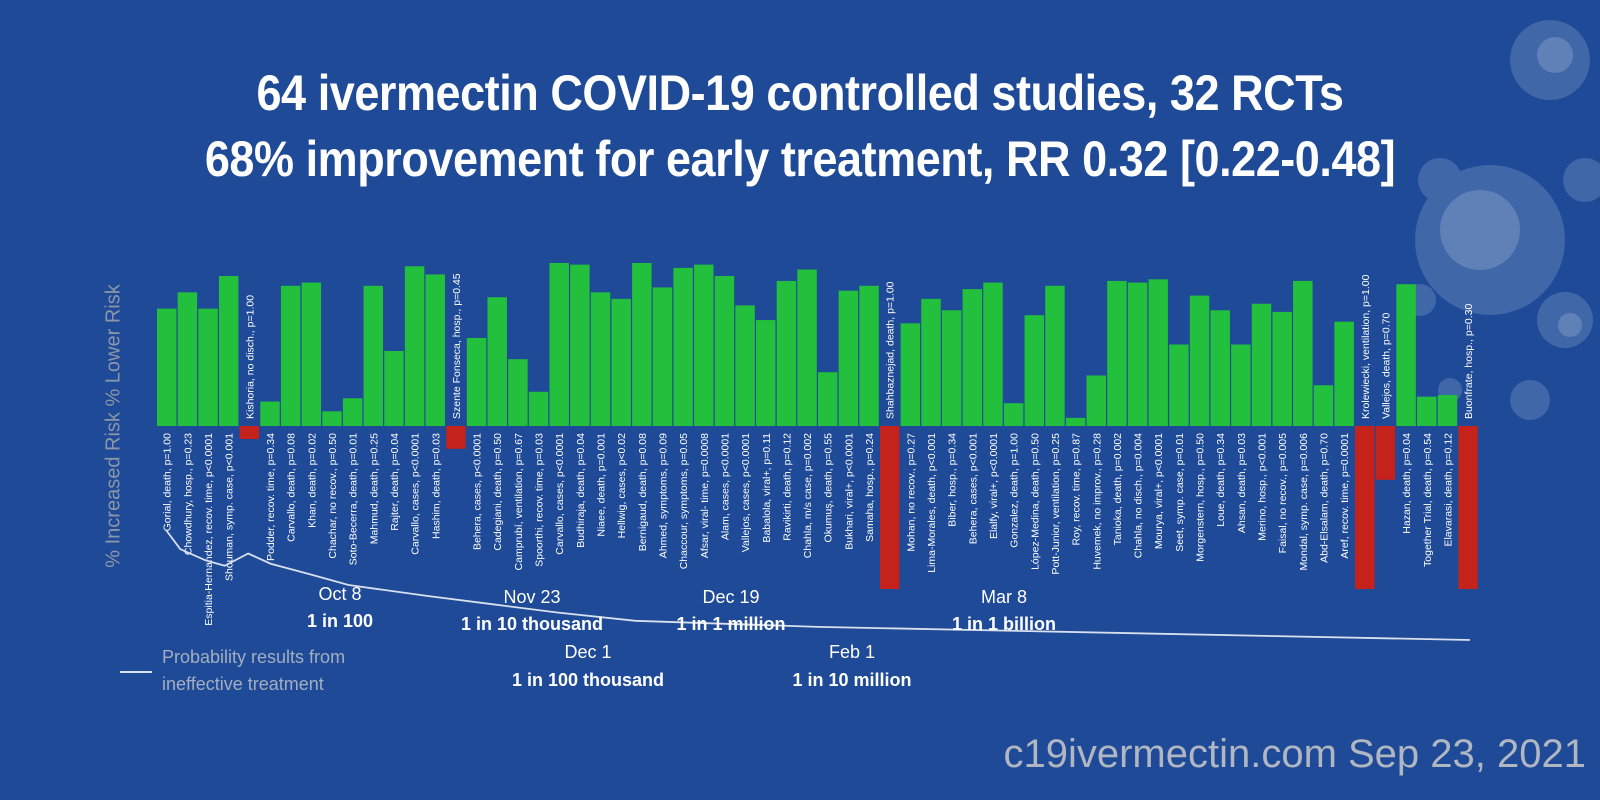 This screenshot has height=800, width=1600. Describe the element at coordinates (643, 492) in the screenshot. I see `bar-label-23: Bernigaud, death, p=0.08` at that location.